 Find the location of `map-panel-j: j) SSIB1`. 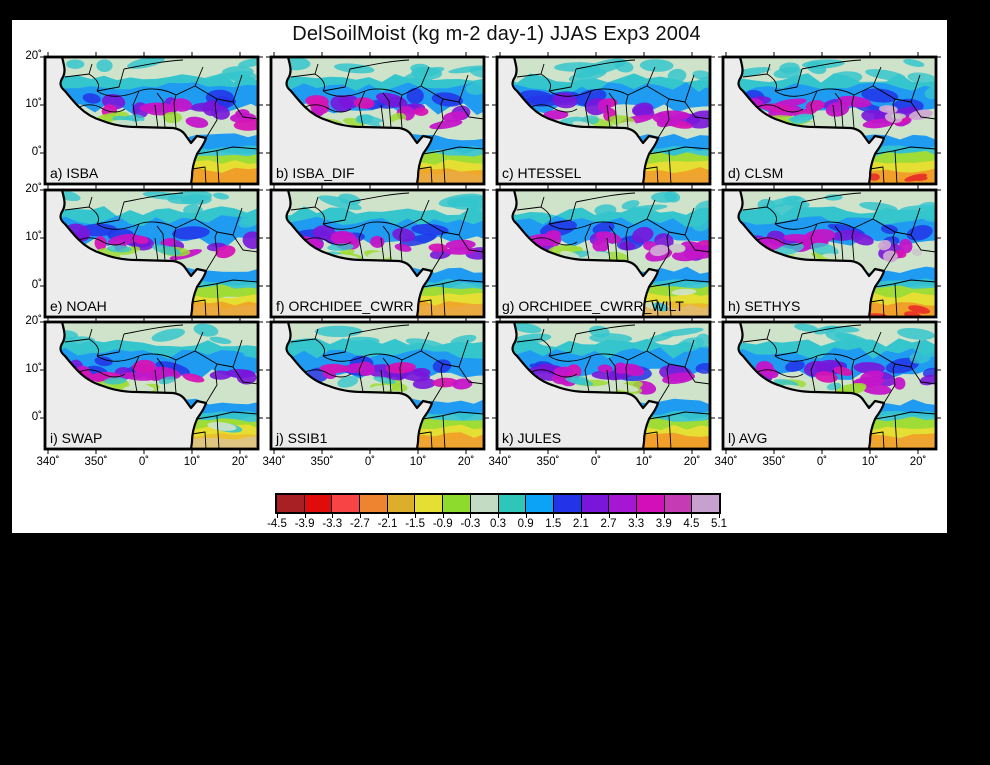

map-panel-j: j) SSIB1 is located at coordinates (377, 385).